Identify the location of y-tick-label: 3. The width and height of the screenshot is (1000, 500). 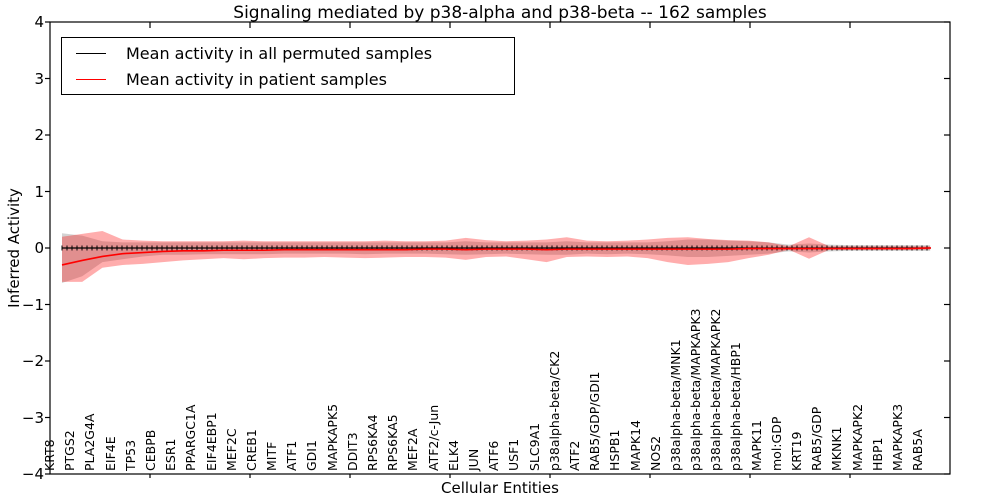
(39, 78).